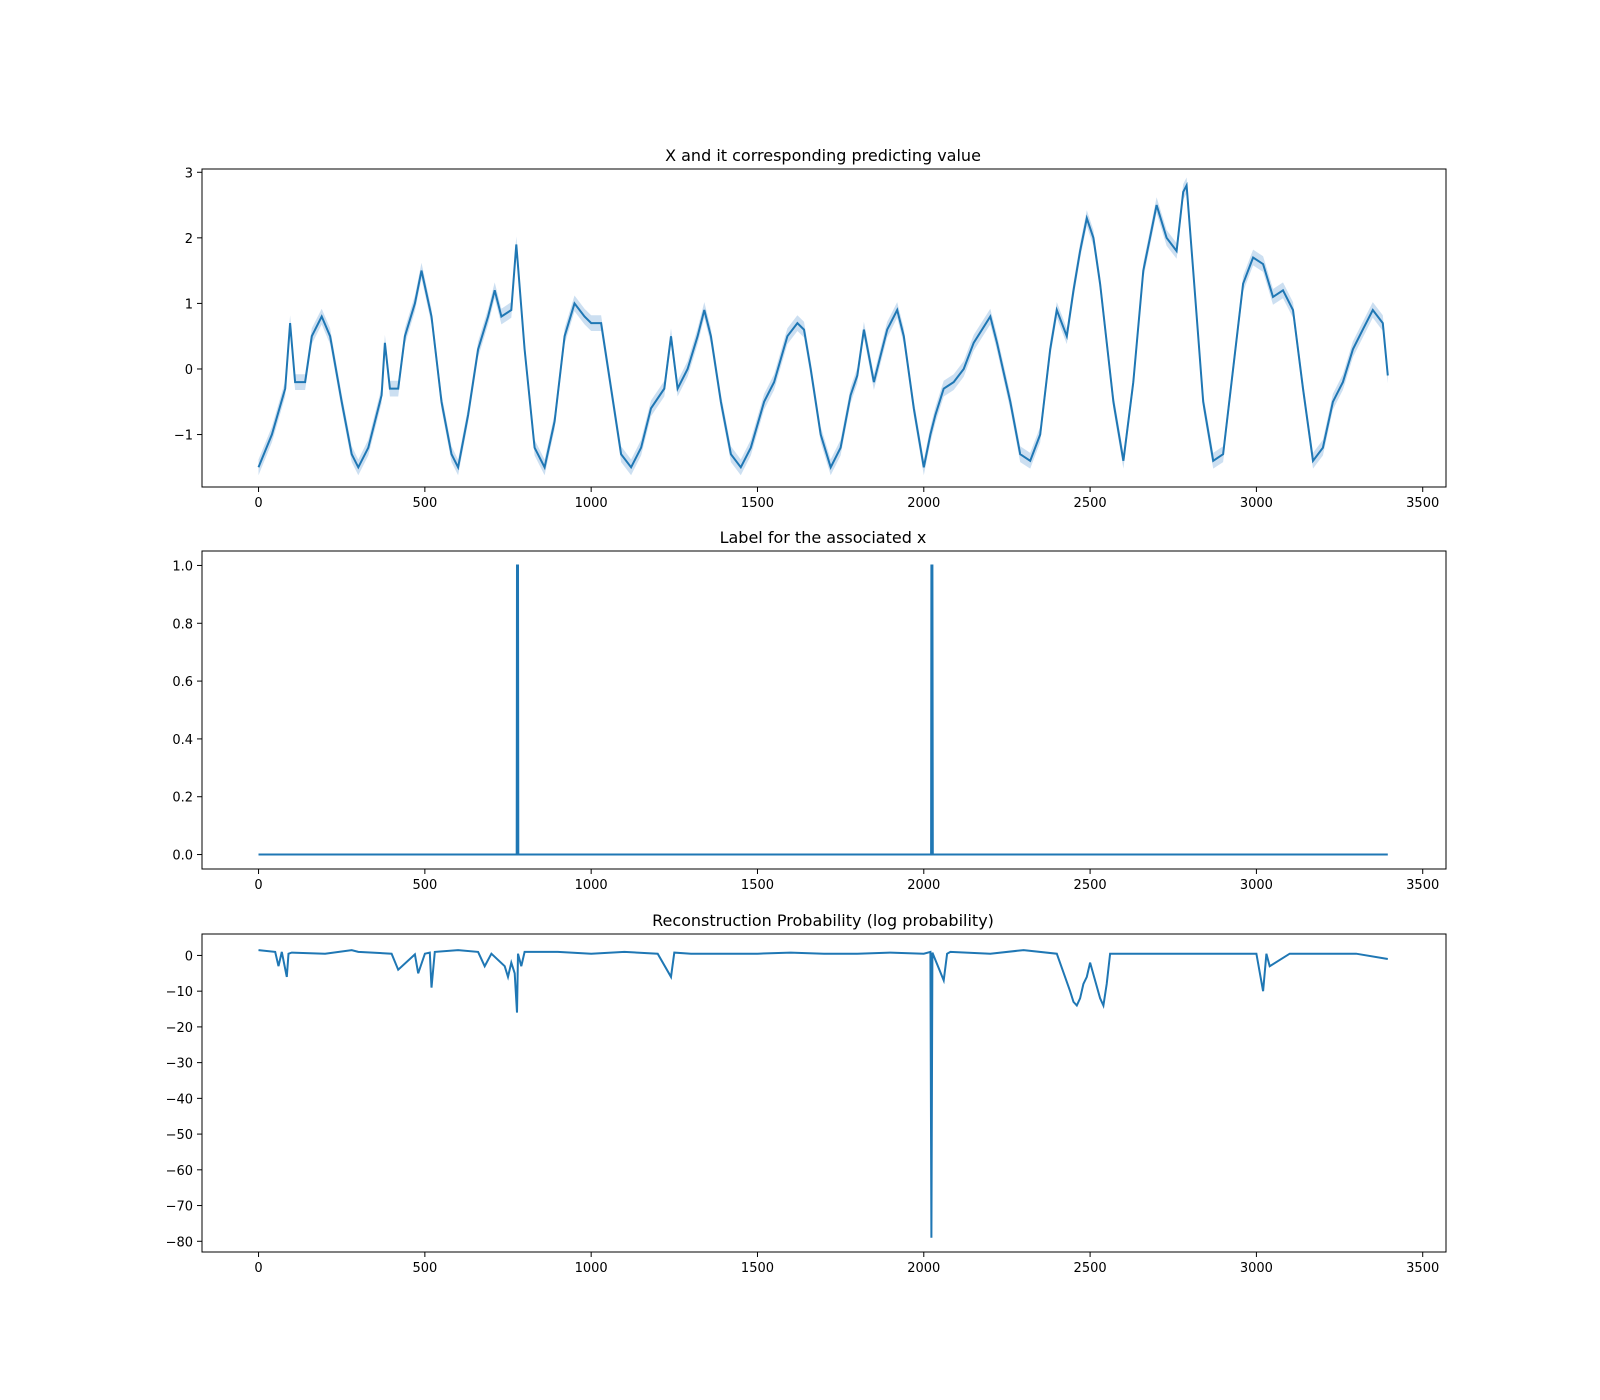  I want to click on bottom-x-tick-label: 3500, so click(1422, 1268).